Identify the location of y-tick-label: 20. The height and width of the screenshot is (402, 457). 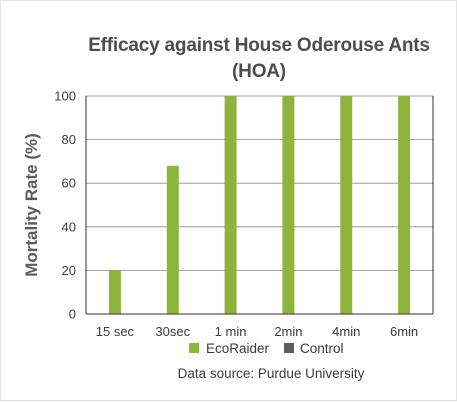
(69, 270).